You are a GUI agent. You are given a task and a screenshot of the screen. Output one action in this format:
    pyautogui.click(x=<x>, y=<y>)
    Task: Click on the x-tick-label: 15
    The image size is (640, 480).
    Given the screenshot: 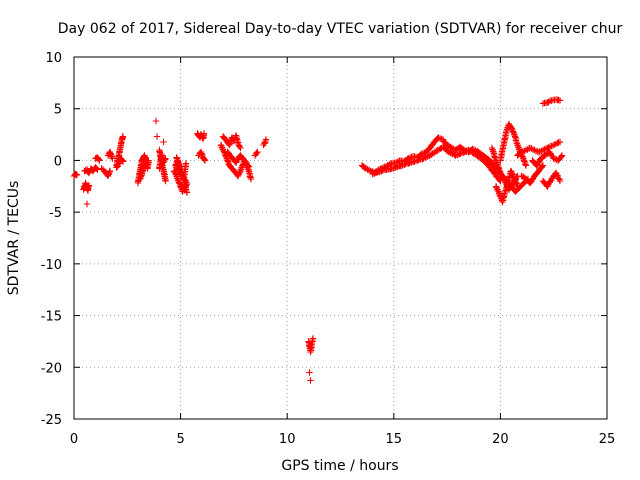 What is the action you would take?
    pyautogui.click(x=394, y=439)
    